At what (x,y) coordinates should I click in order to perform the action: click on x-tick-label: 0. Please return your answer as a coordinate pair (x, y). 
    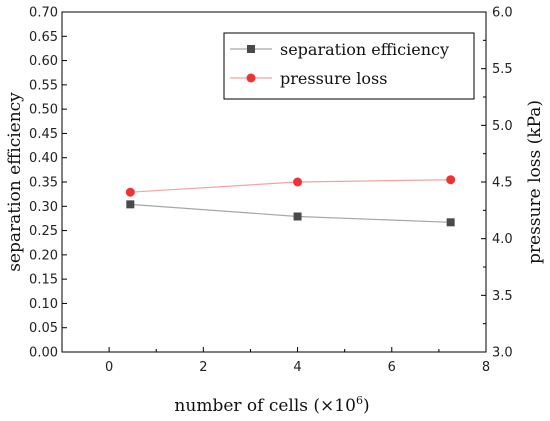
    Looking at the image, I should click on (109, 367).